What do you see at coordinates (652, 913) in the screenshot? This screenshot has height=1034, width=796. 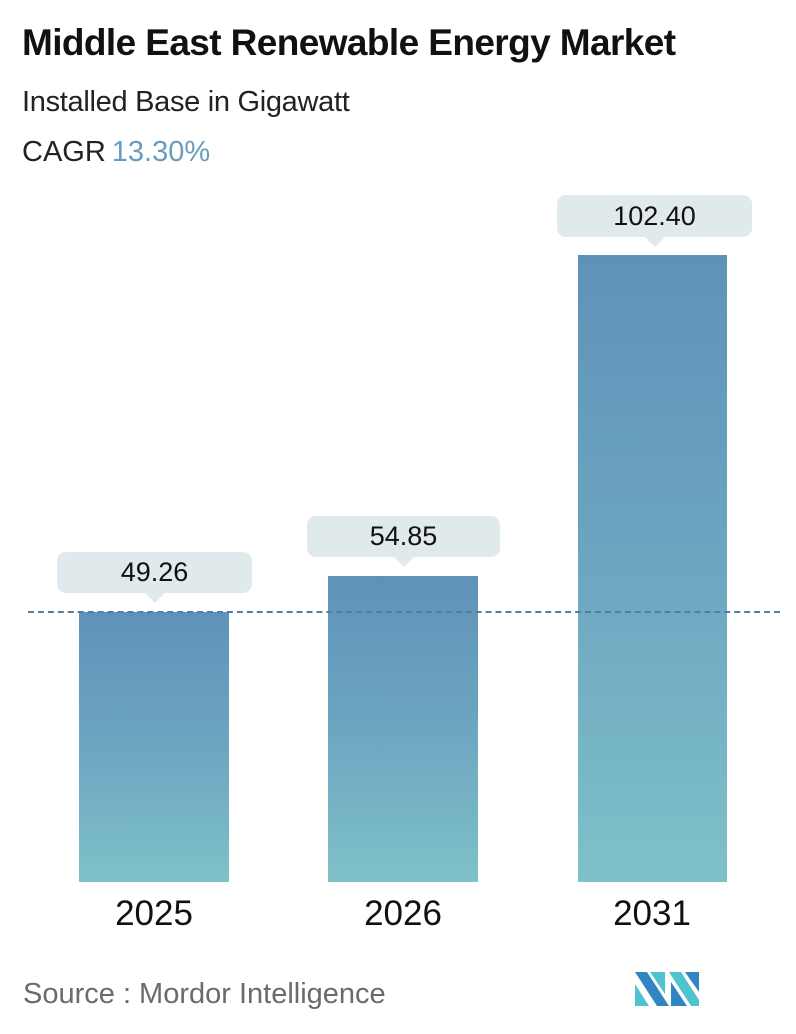 I see `x-label-2031: 2031` at bounding box center [652, 913].